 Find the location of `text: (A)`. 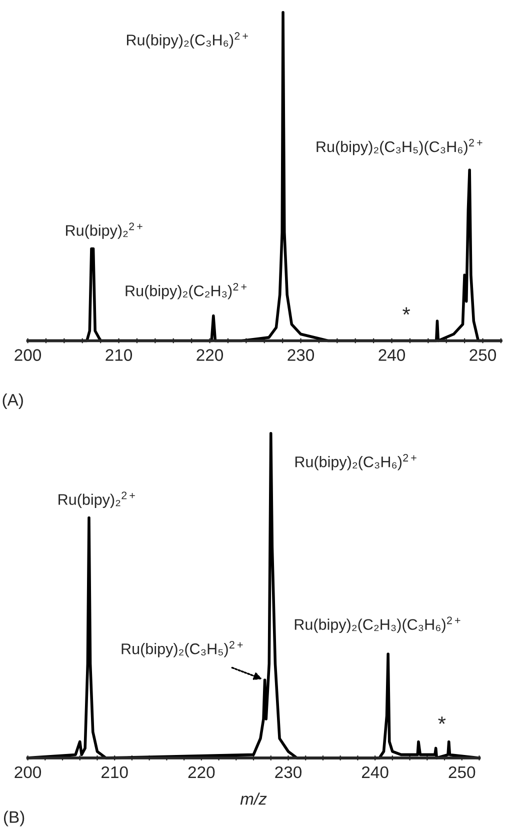

text: (A) is located at coordinates (12, 402).